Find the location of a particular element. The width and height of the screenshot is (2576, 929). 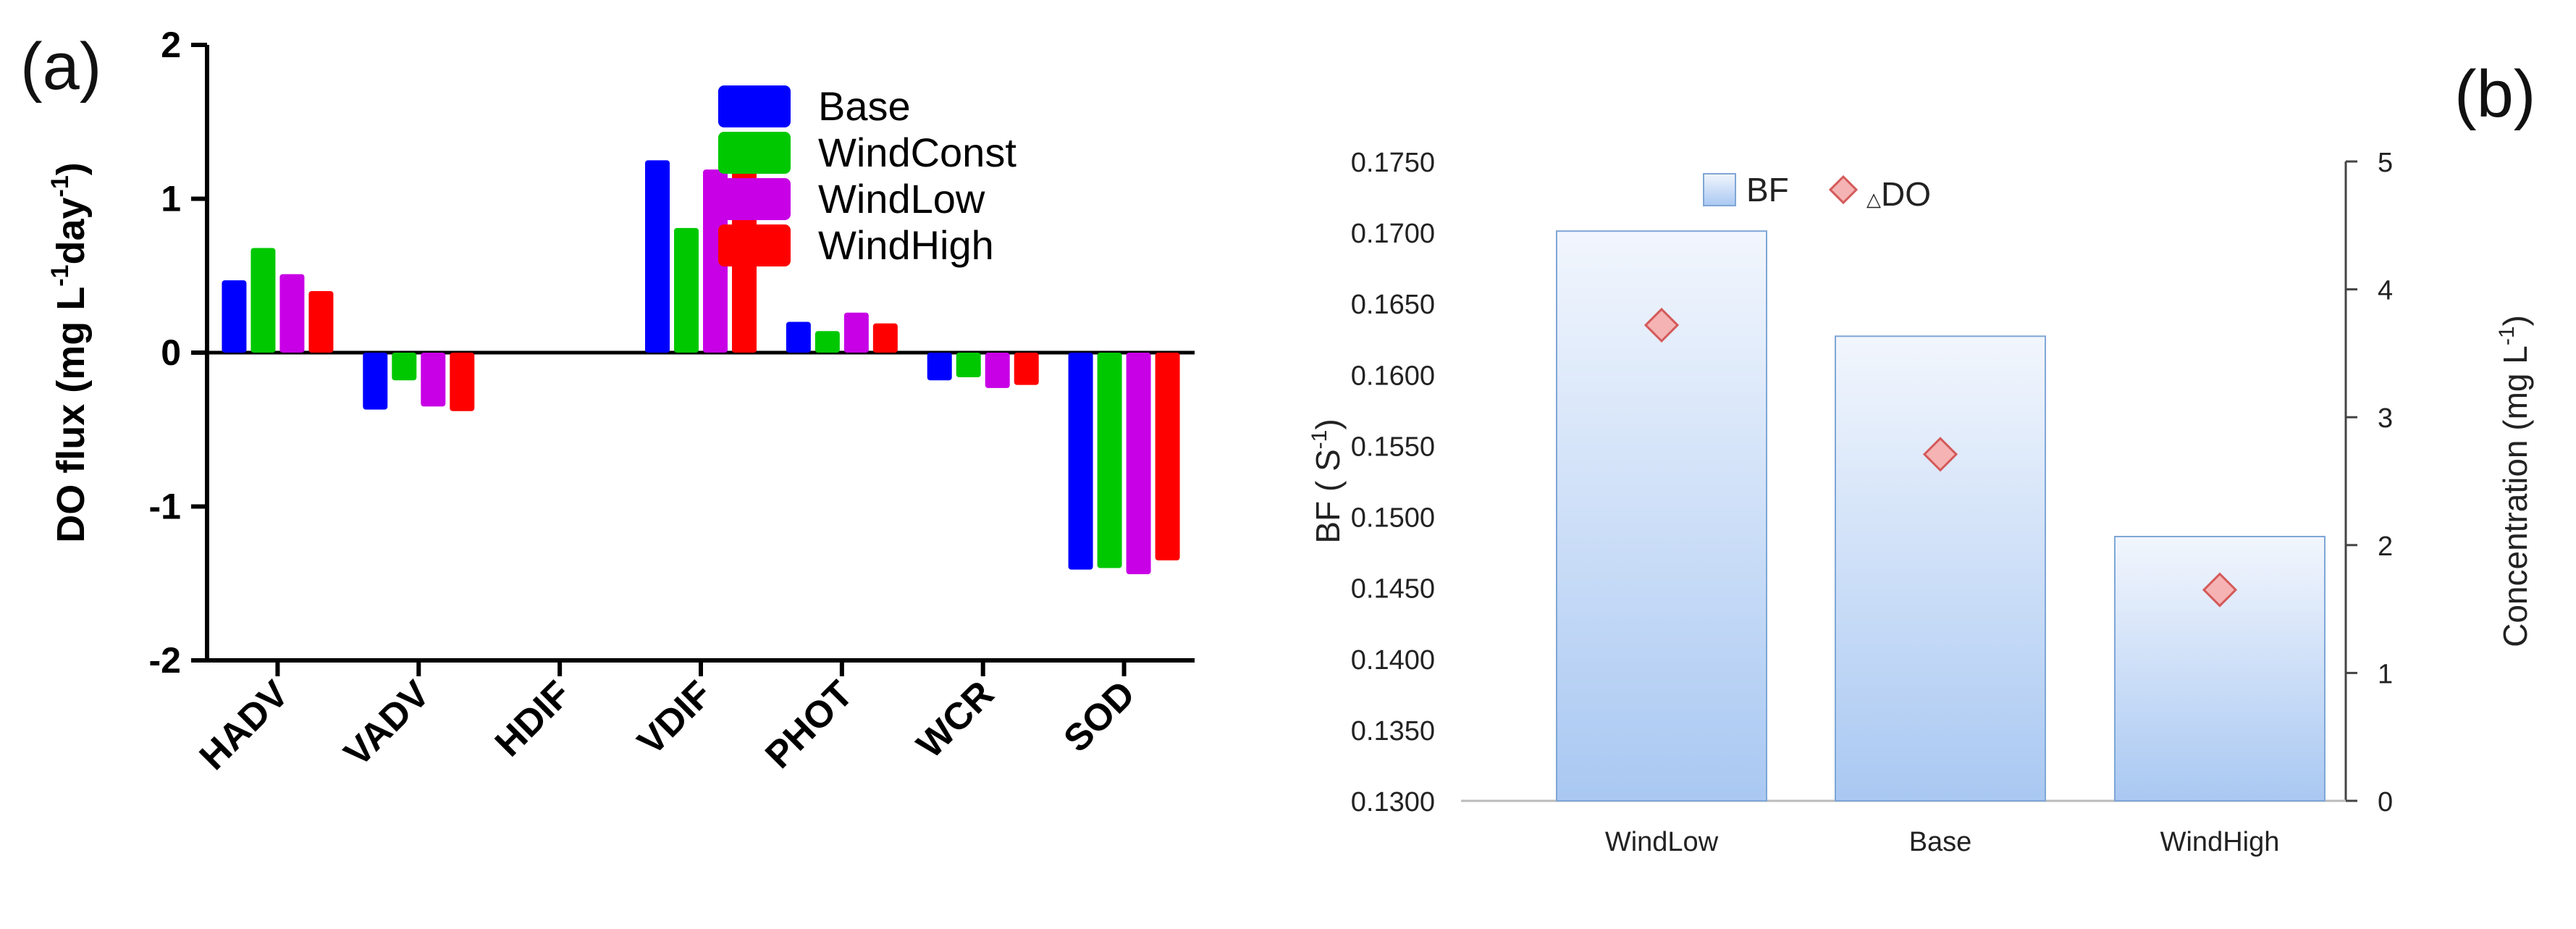

y-left-tick-label: 0.1600 is located at coordinates (1393, 376).